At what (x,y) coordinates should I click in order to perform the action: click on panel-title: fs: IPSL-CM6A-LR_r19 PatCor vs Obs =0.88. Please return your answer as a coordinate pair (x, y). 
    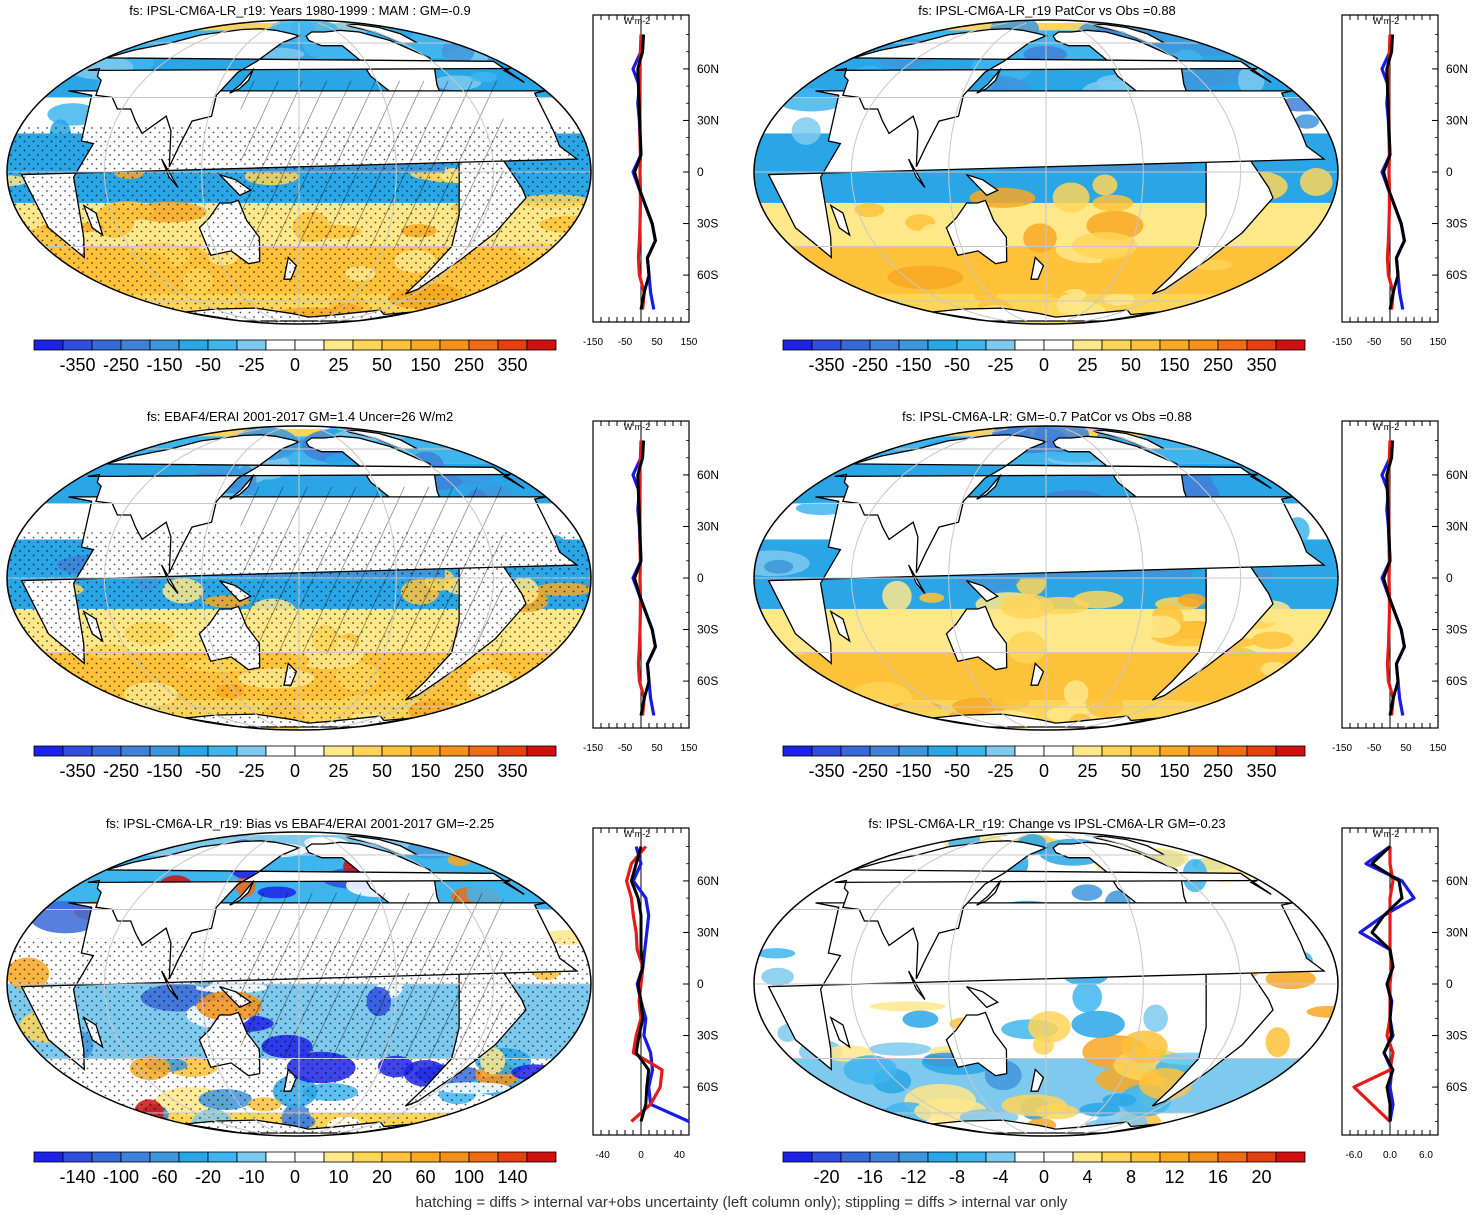
    Looking at the image, I should click on (1047, 10).